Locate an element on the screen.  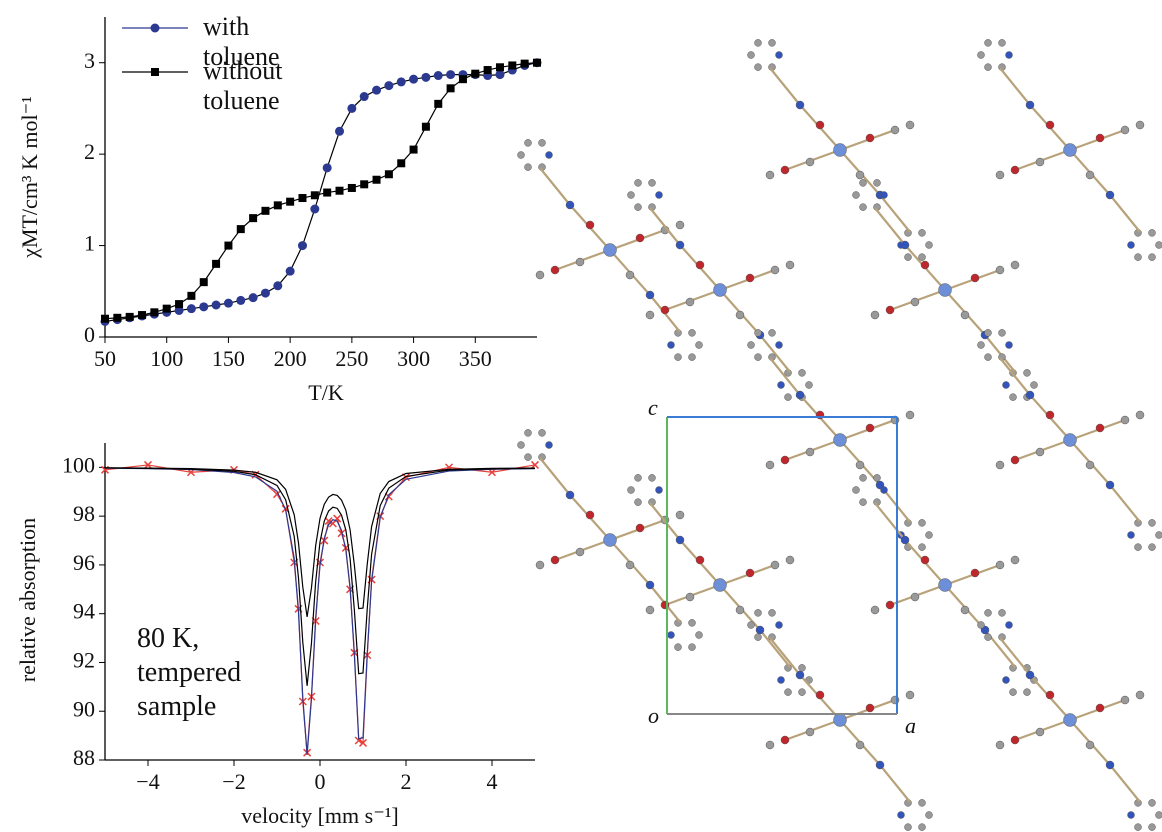
x-tick-label: −2 is located at coordinates (233, 781).